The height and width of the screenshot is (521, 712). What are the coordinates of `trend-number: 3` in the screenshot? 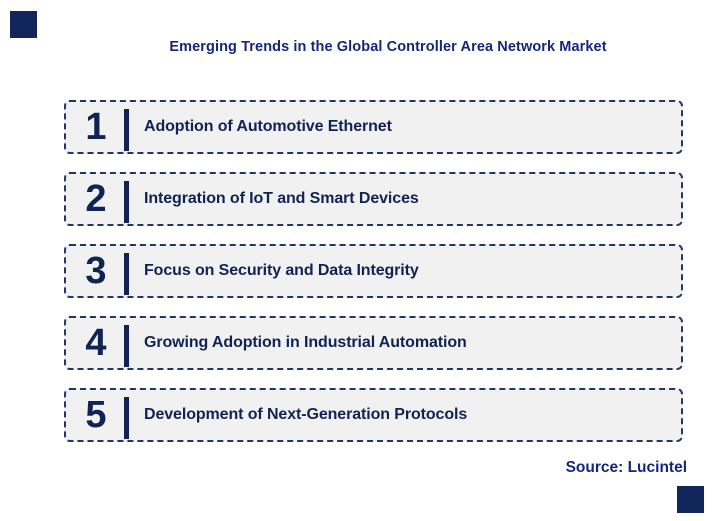 It's located at (96, 271).